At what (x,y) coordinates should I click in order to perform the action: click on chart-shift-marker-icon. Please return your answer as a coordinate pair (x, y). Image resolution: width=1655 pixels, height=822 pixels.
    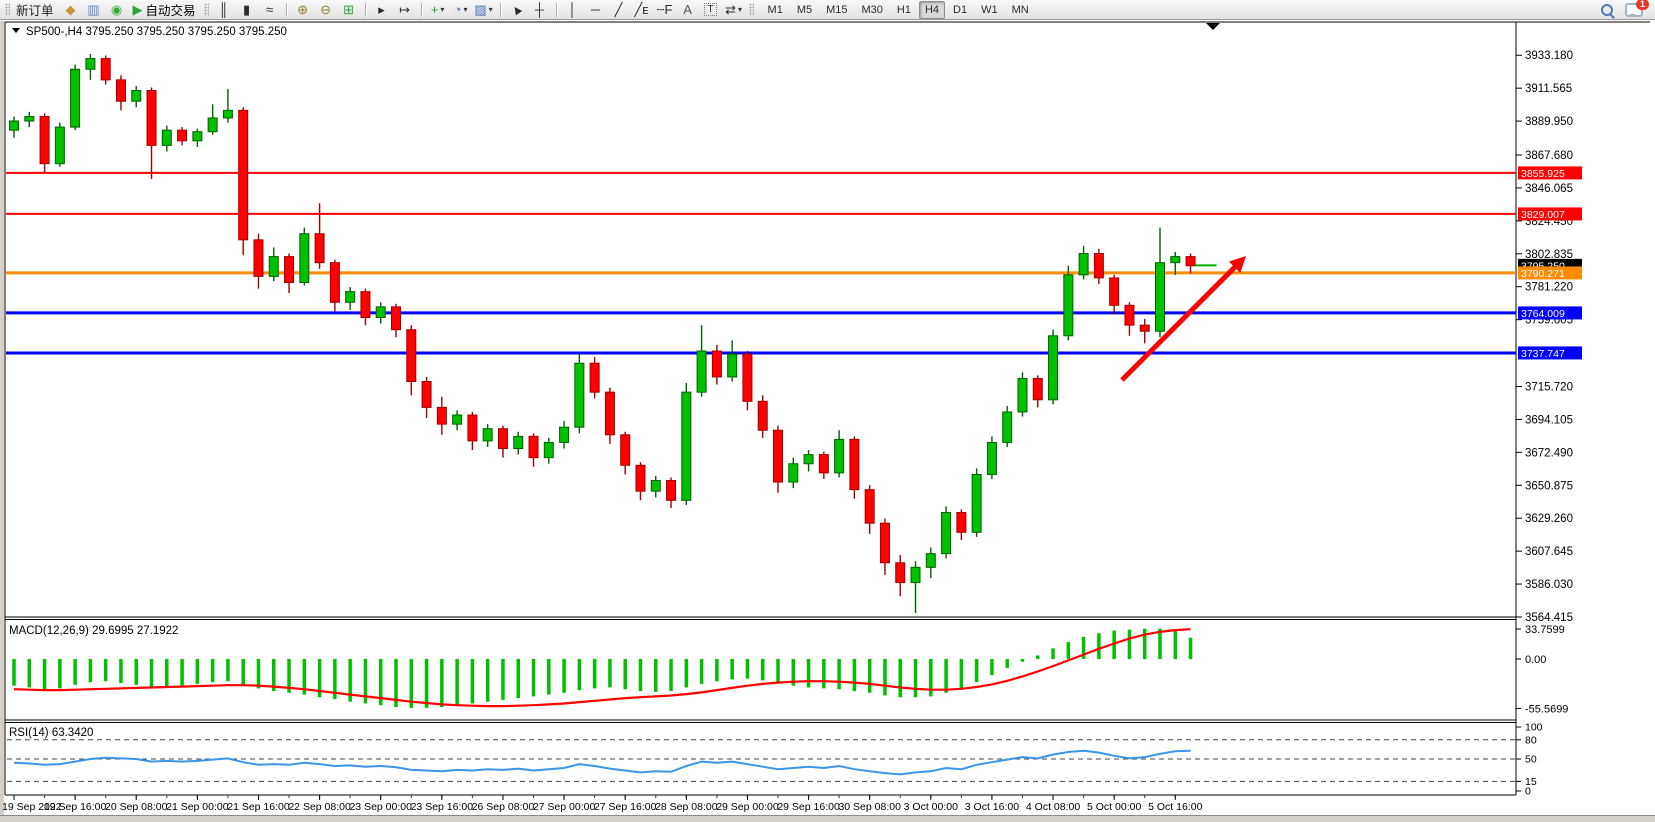
    Looking at the image, I should click on (1213, 26).